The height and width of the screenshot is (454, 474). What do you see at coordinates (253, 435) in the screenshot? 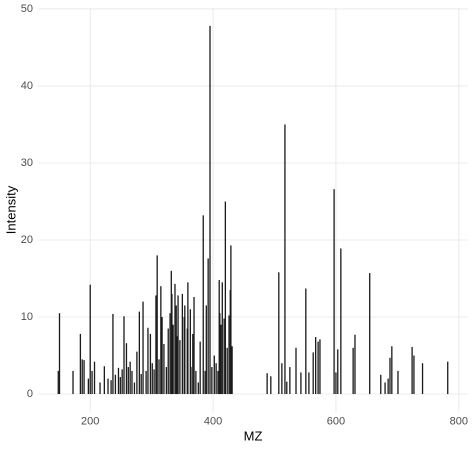
I see `x-axis-title: MZ` at bounding box center [253, 435].